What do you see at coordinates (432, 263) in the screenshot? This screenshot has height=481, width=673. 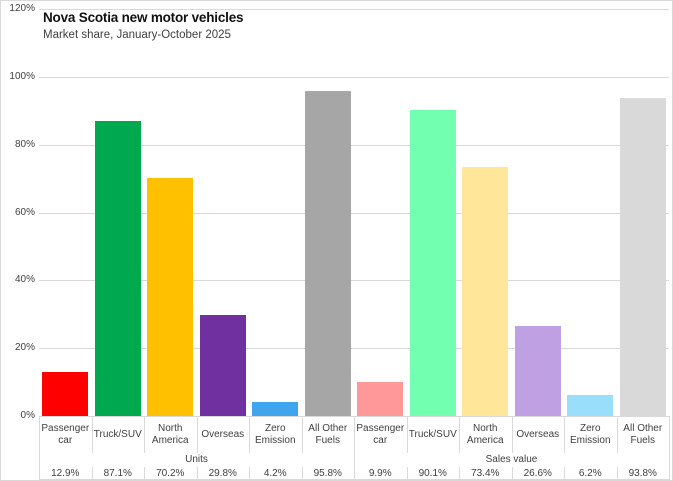 I see `bar-truck-suv-sales` at bounding box center [432, 263].